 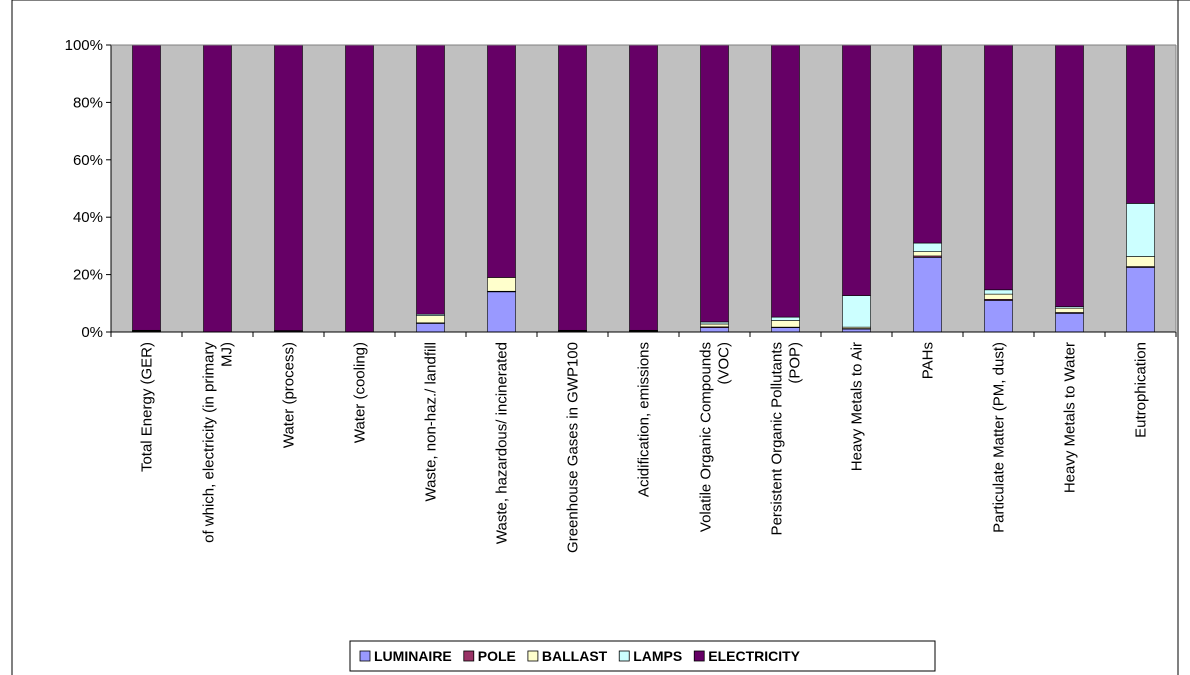 I want to click on y-tick-label: 20%, so click(x=88, y=275).